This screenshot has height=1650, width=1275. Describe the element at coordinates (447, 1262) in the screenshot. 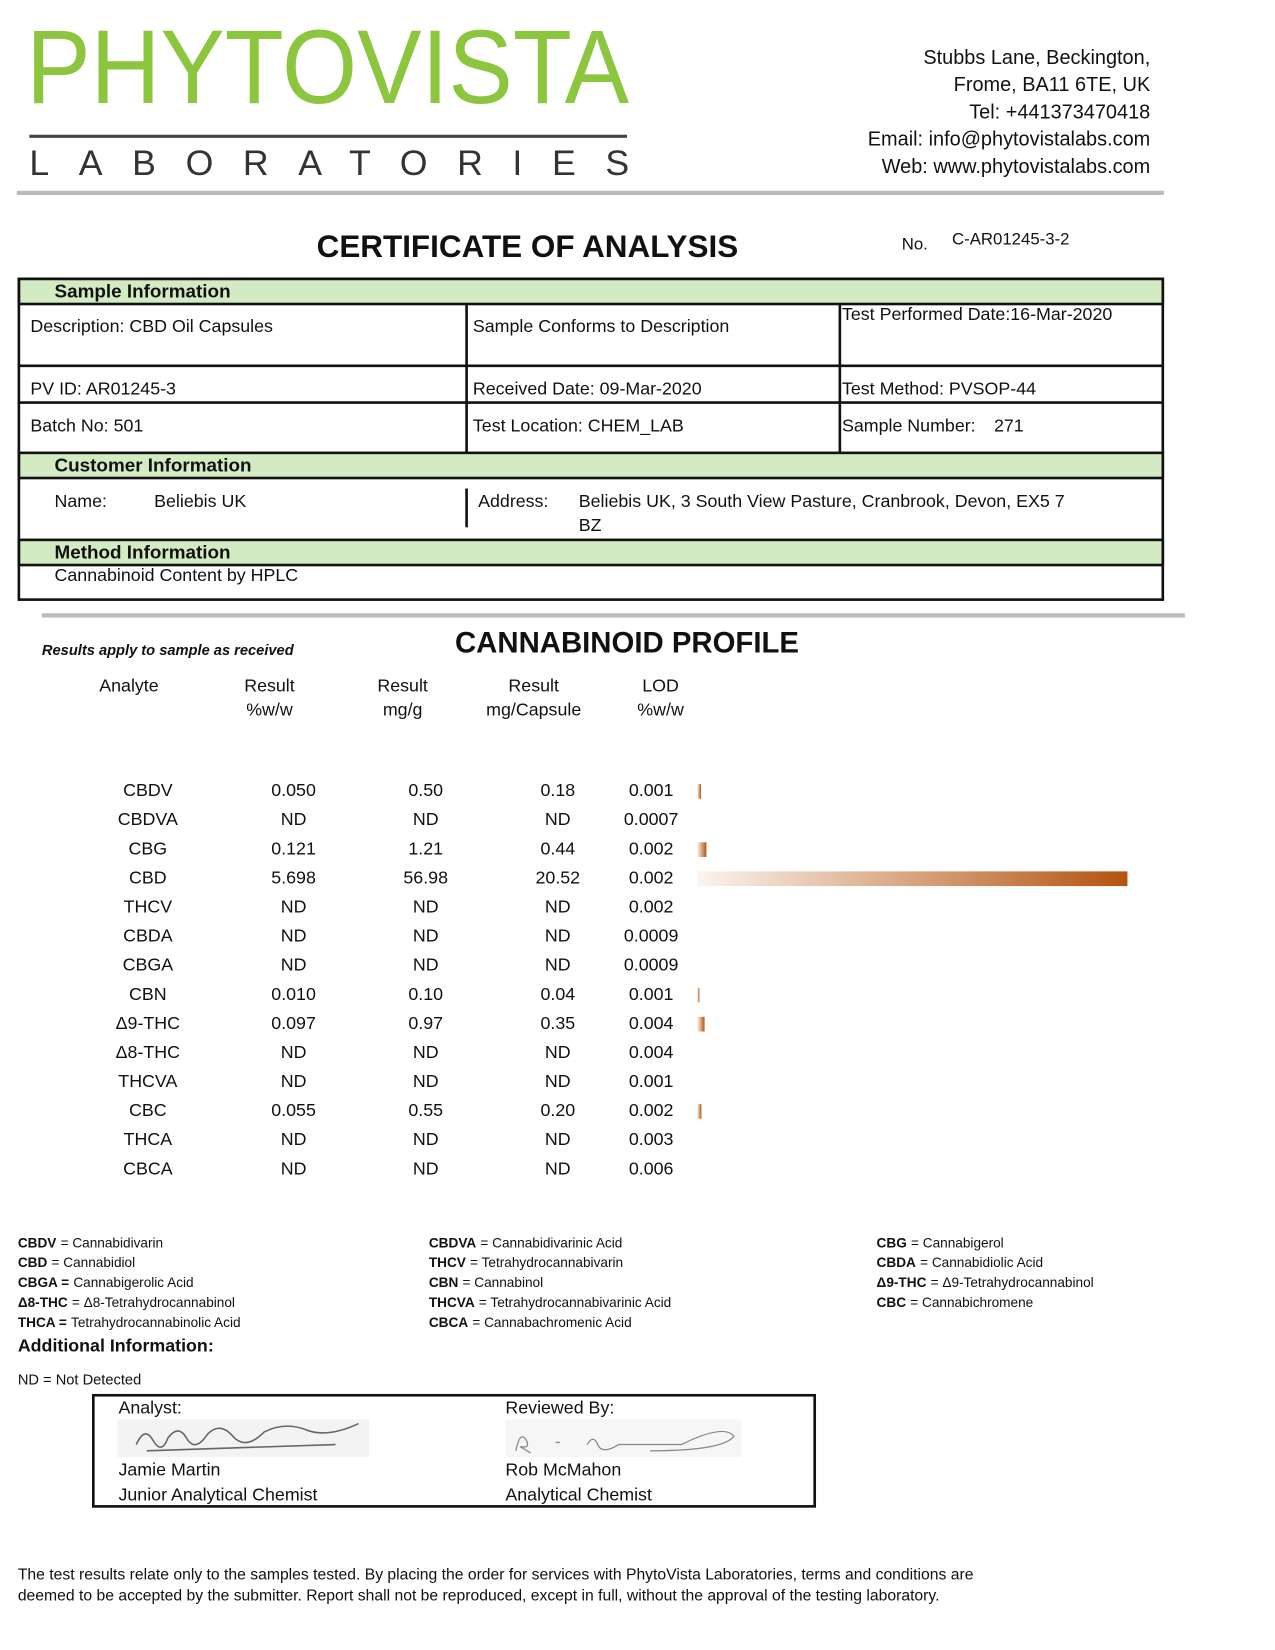

I see `glossary-abbr: THCV` at that location.